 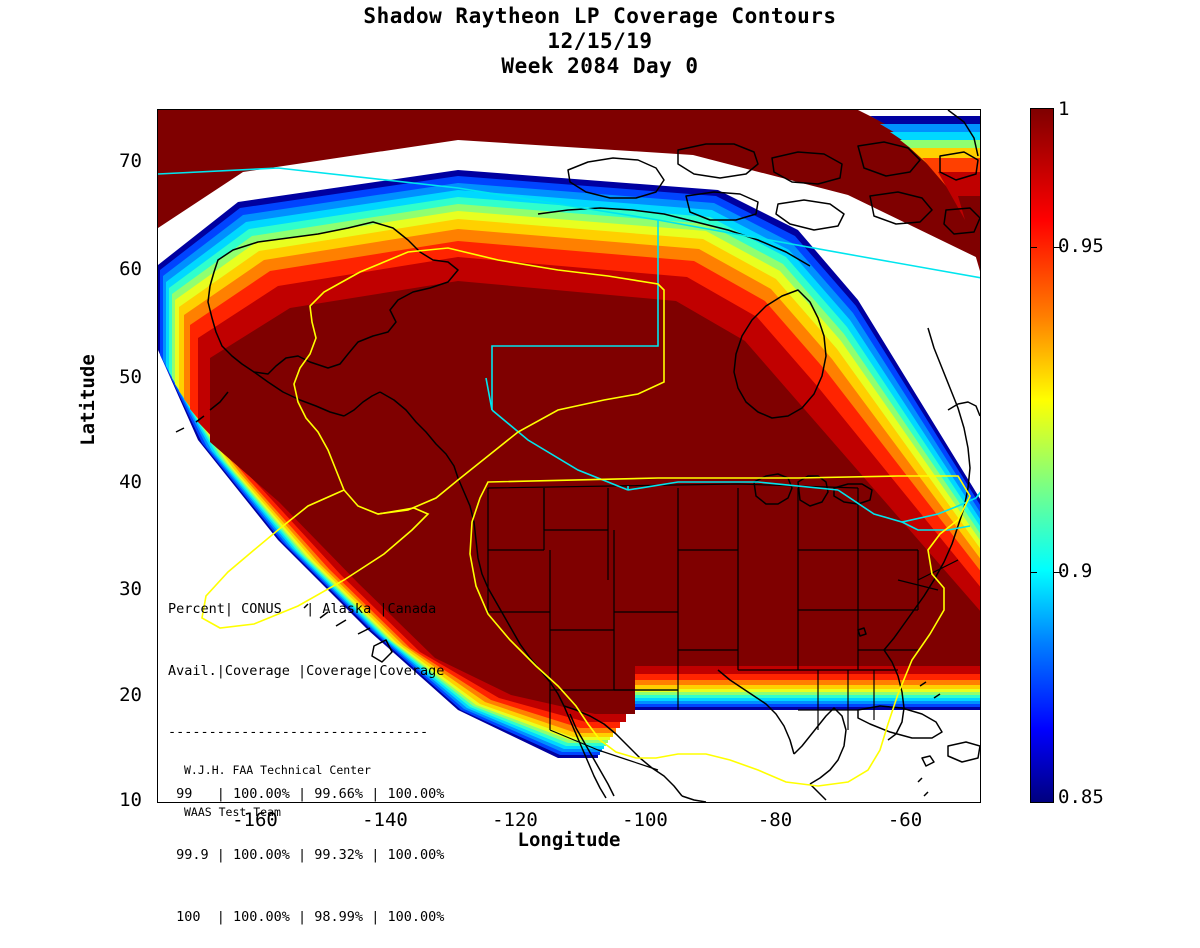 What do you see at coordinates (600, 66) in the screenshot?
I see `title-line-3: Week 2084 Day 0` at bounding box center [600, 66].